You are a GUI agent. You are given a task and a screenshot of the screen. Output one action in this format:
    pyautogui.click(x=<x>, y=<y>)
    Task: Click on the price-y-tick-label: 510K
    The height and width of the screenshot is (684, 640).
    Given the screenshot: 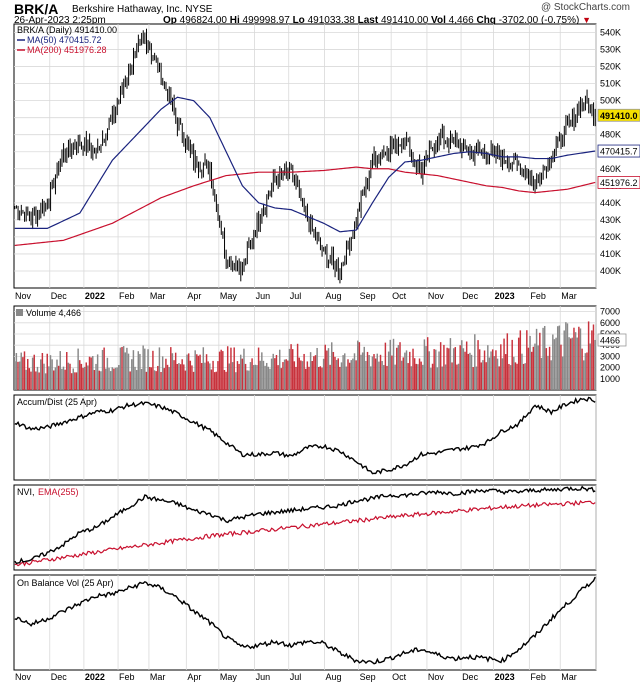 What is the action you would take?
    pyautogui.click(x=610, y=84)
    